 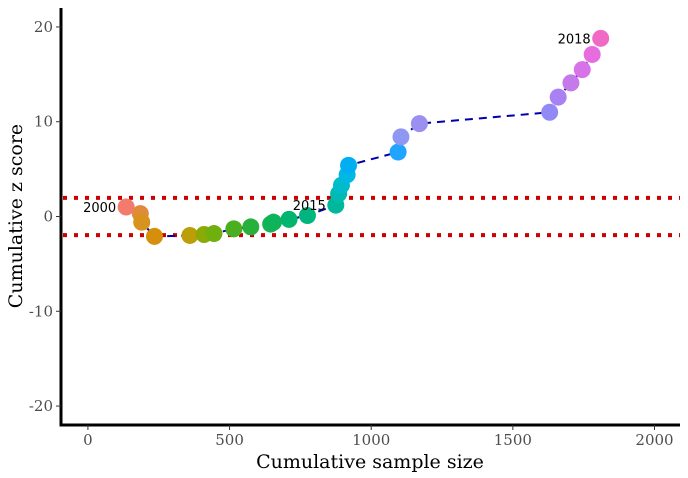 I want to click on annotation-2015: 2015, so click(x=309, y=206).